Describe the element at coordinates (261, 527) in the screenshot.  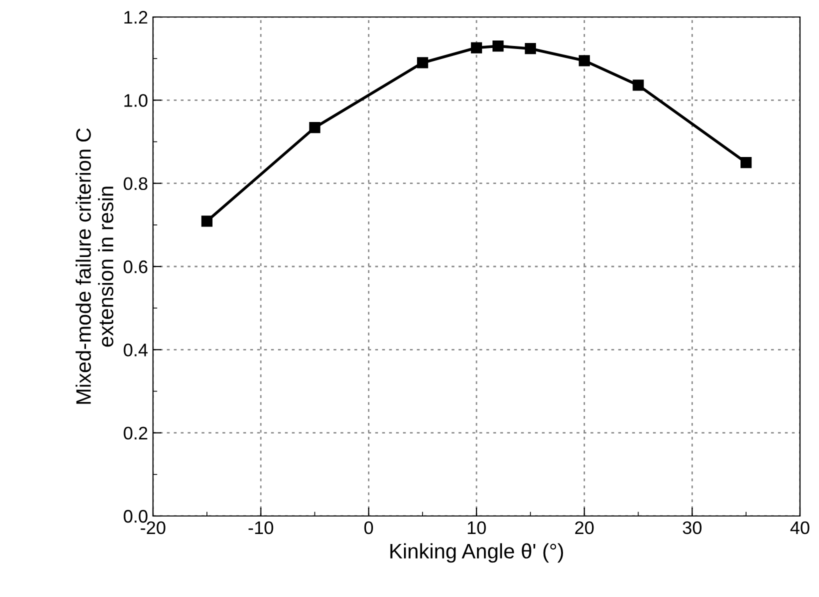
I see `x-tick-label: -10` at that location.